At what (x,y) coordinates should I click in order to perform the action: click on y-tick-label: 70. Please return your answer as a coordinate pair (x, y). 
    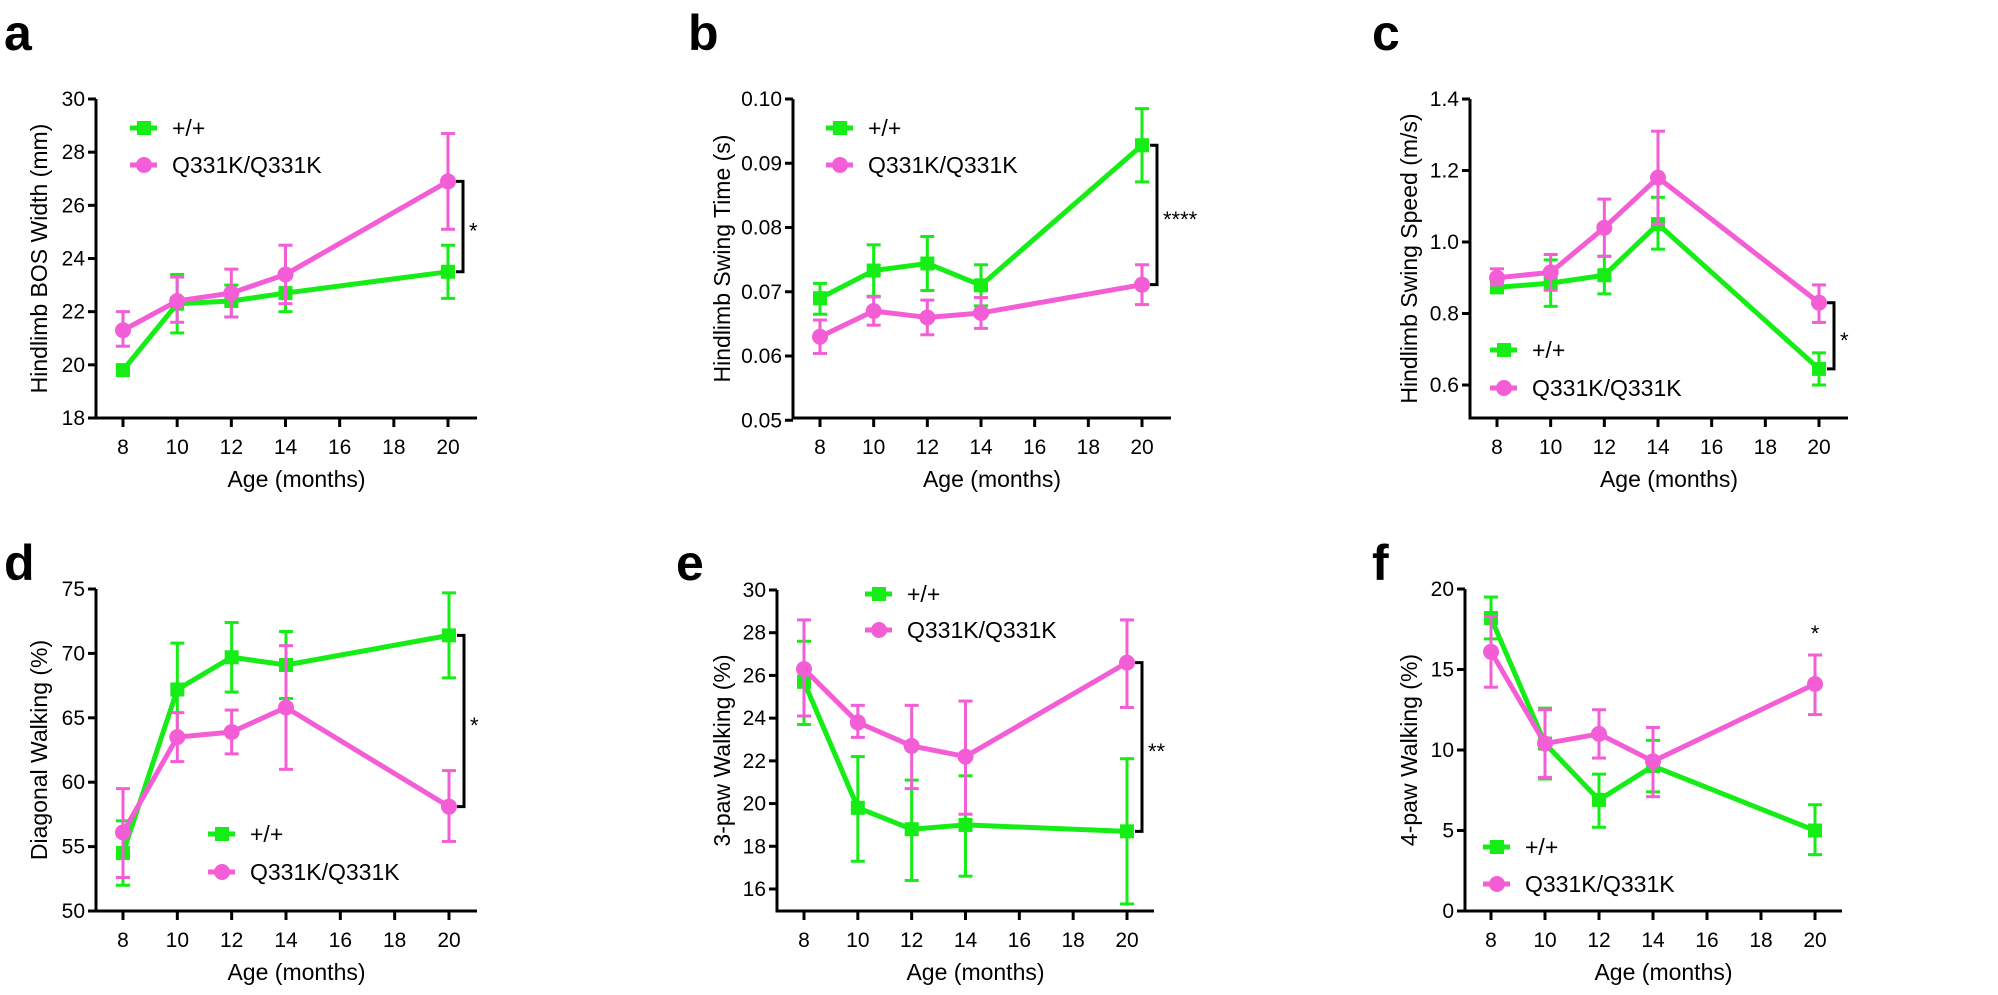
    Looking at the image, I should click on (73, 653).